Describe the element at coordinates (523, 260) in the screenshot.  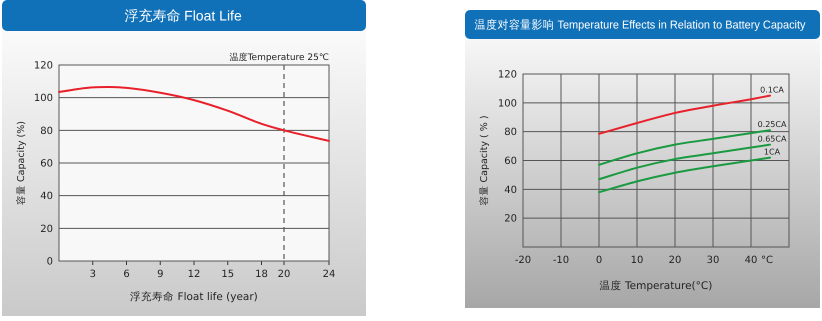
I see `x-tick-label: -20` at that location.